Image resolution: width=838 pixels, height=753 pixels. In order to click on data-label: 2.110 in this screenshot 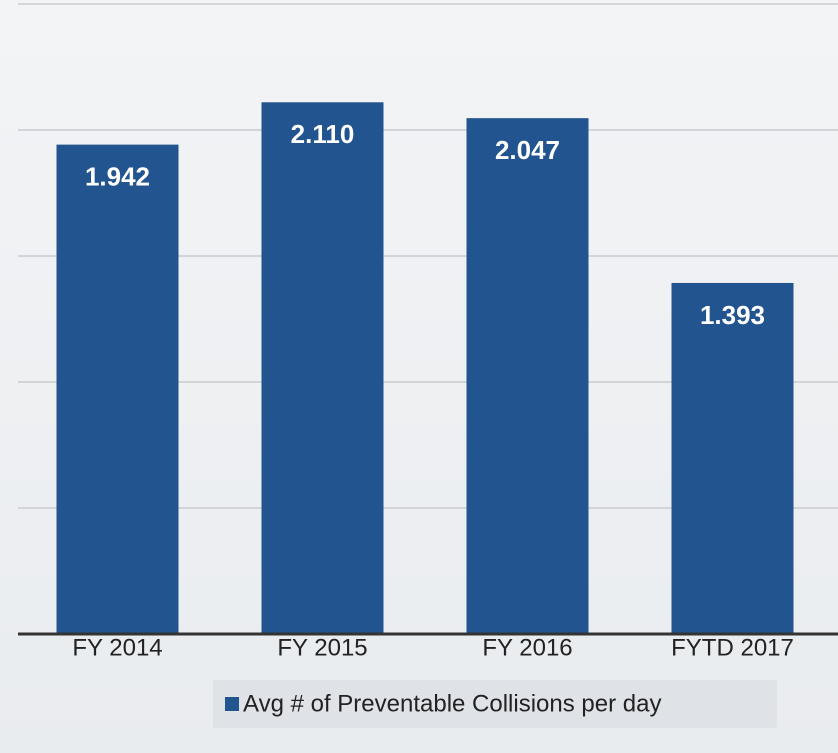, I will do `click(323, 134)`.